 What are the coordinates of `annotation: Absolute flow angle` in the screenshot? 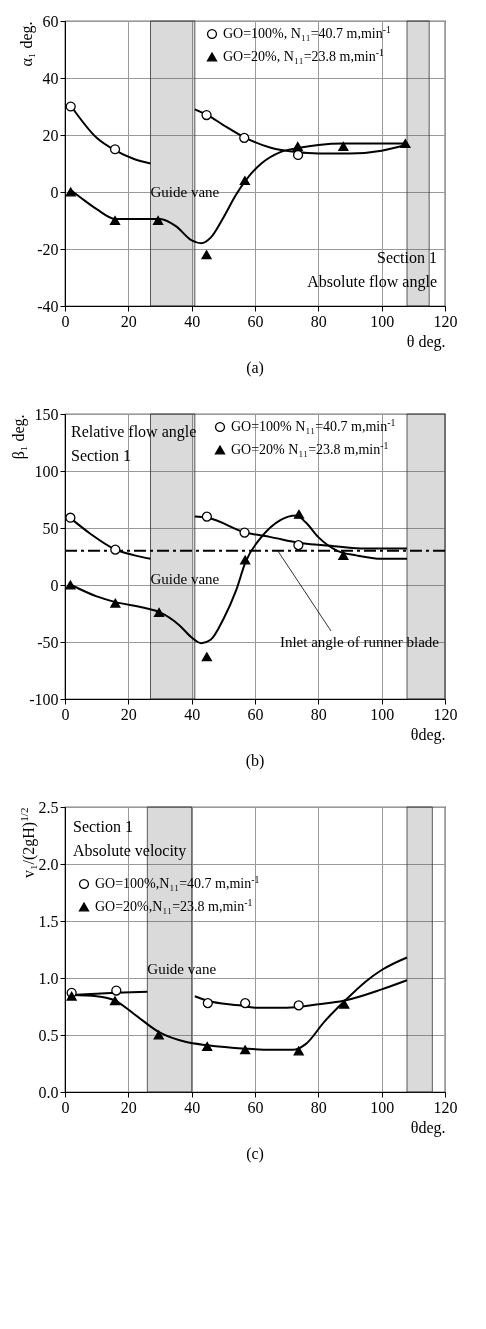 It's located at (372, 282).